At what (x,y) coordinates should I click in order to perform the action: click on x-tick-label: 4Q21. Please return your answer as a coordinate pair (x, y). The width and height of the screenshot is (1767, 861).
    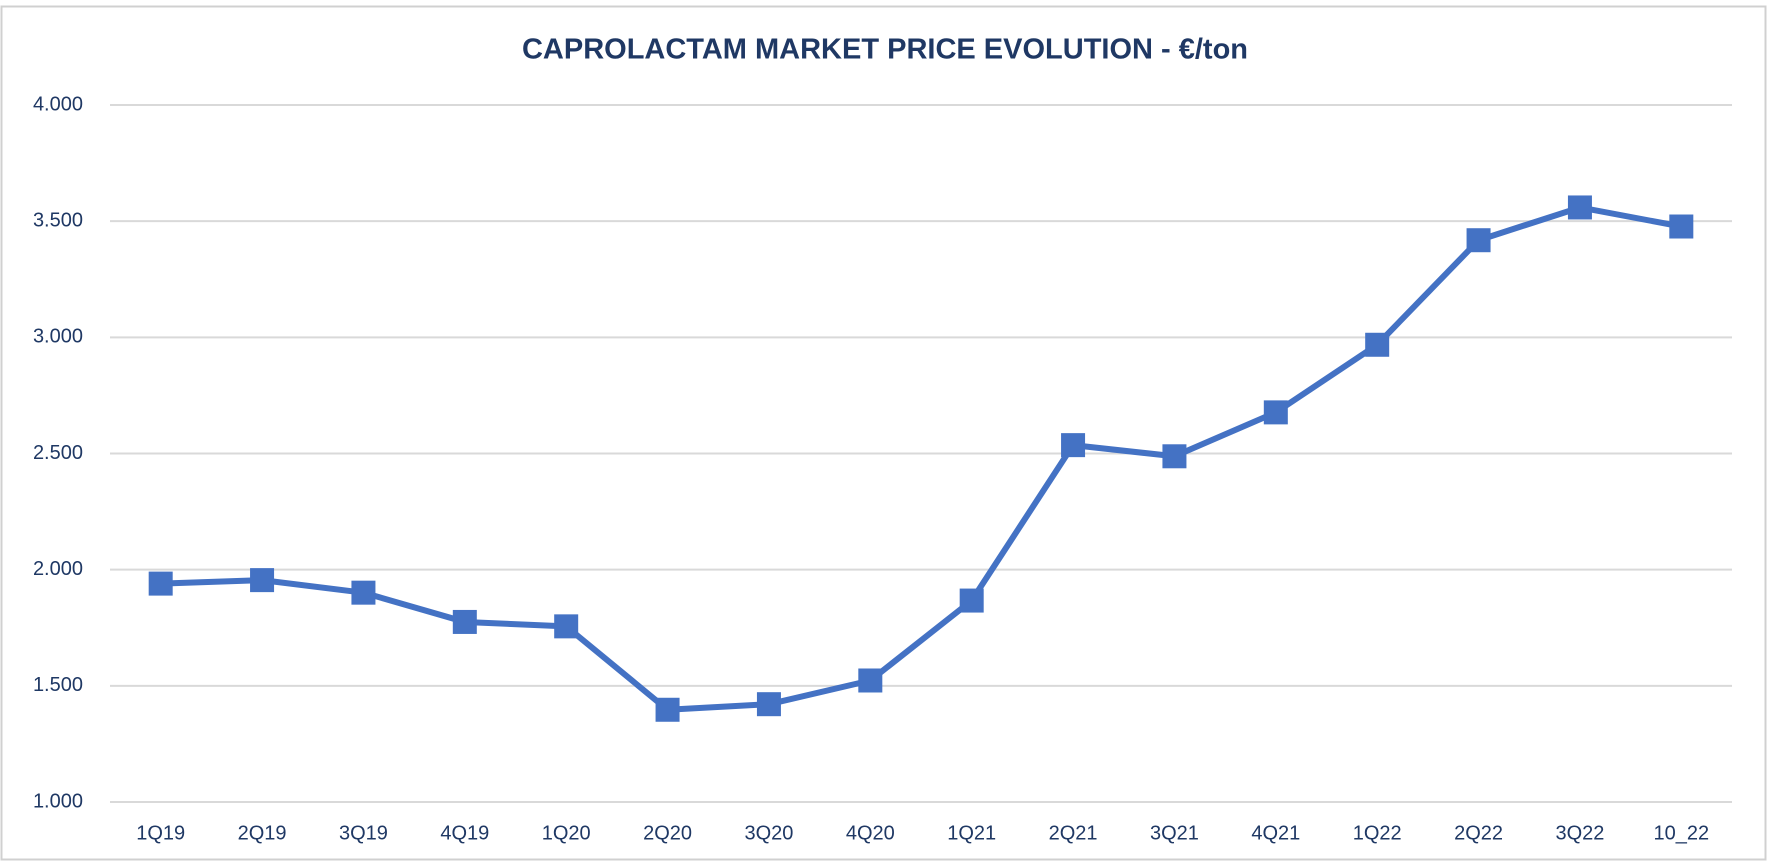
    Looking at the image, I should click on (1275, 833).